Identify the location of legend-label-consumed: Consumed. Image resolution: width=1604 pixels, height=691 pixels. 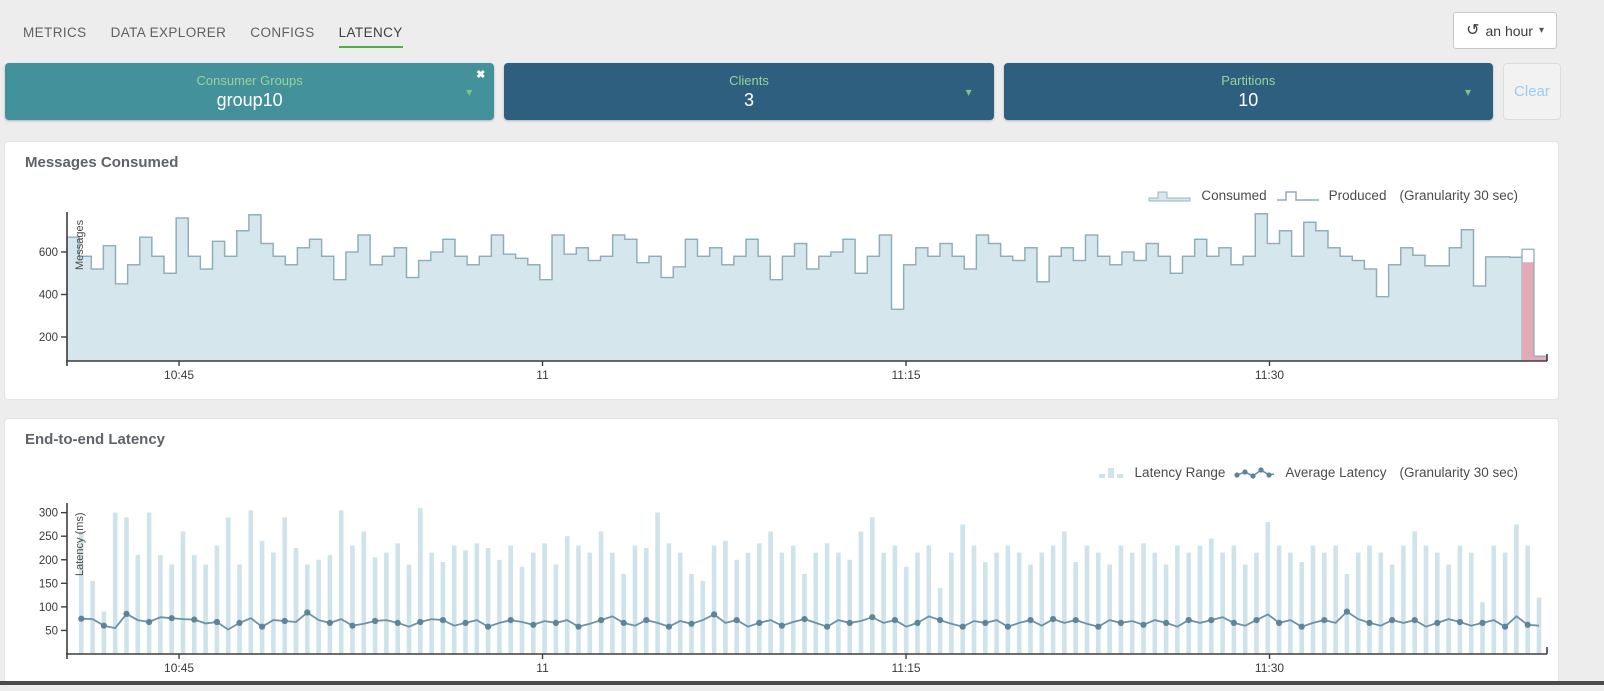
(1233, 195).